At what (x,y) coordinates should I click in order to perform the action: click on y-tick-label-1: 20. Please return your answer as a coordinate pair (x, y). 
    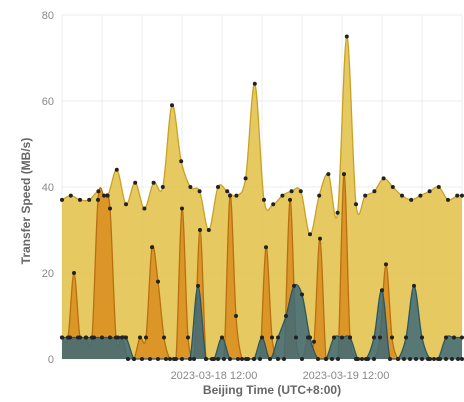
    Looking at the image, I should click on (48, 274).